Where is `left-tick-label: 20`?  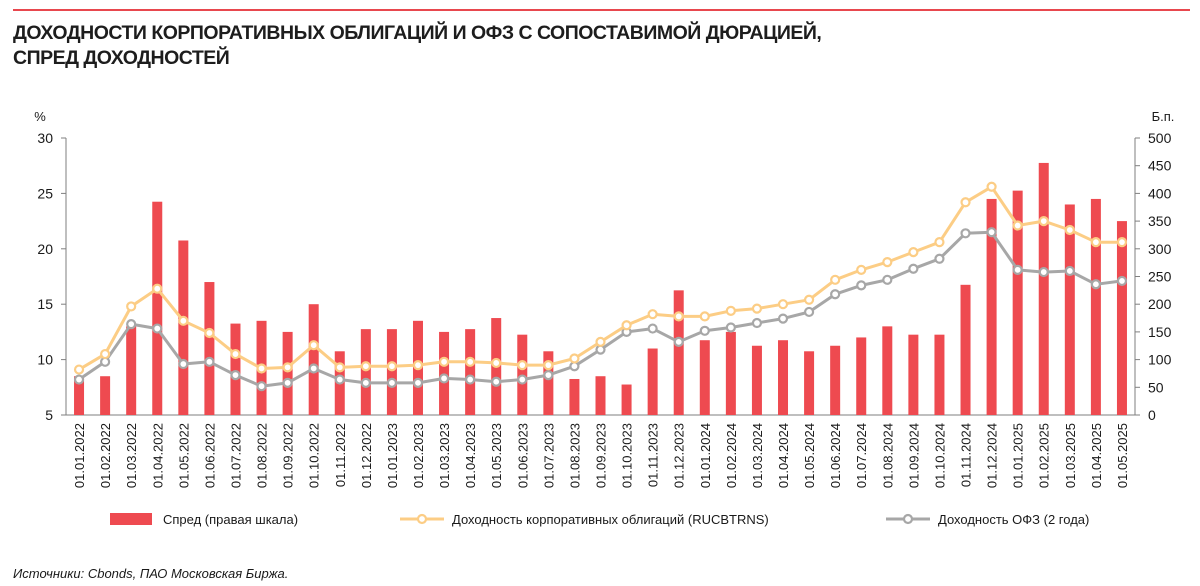 left-tick-label: 20 is located at coordinates (45, 249).